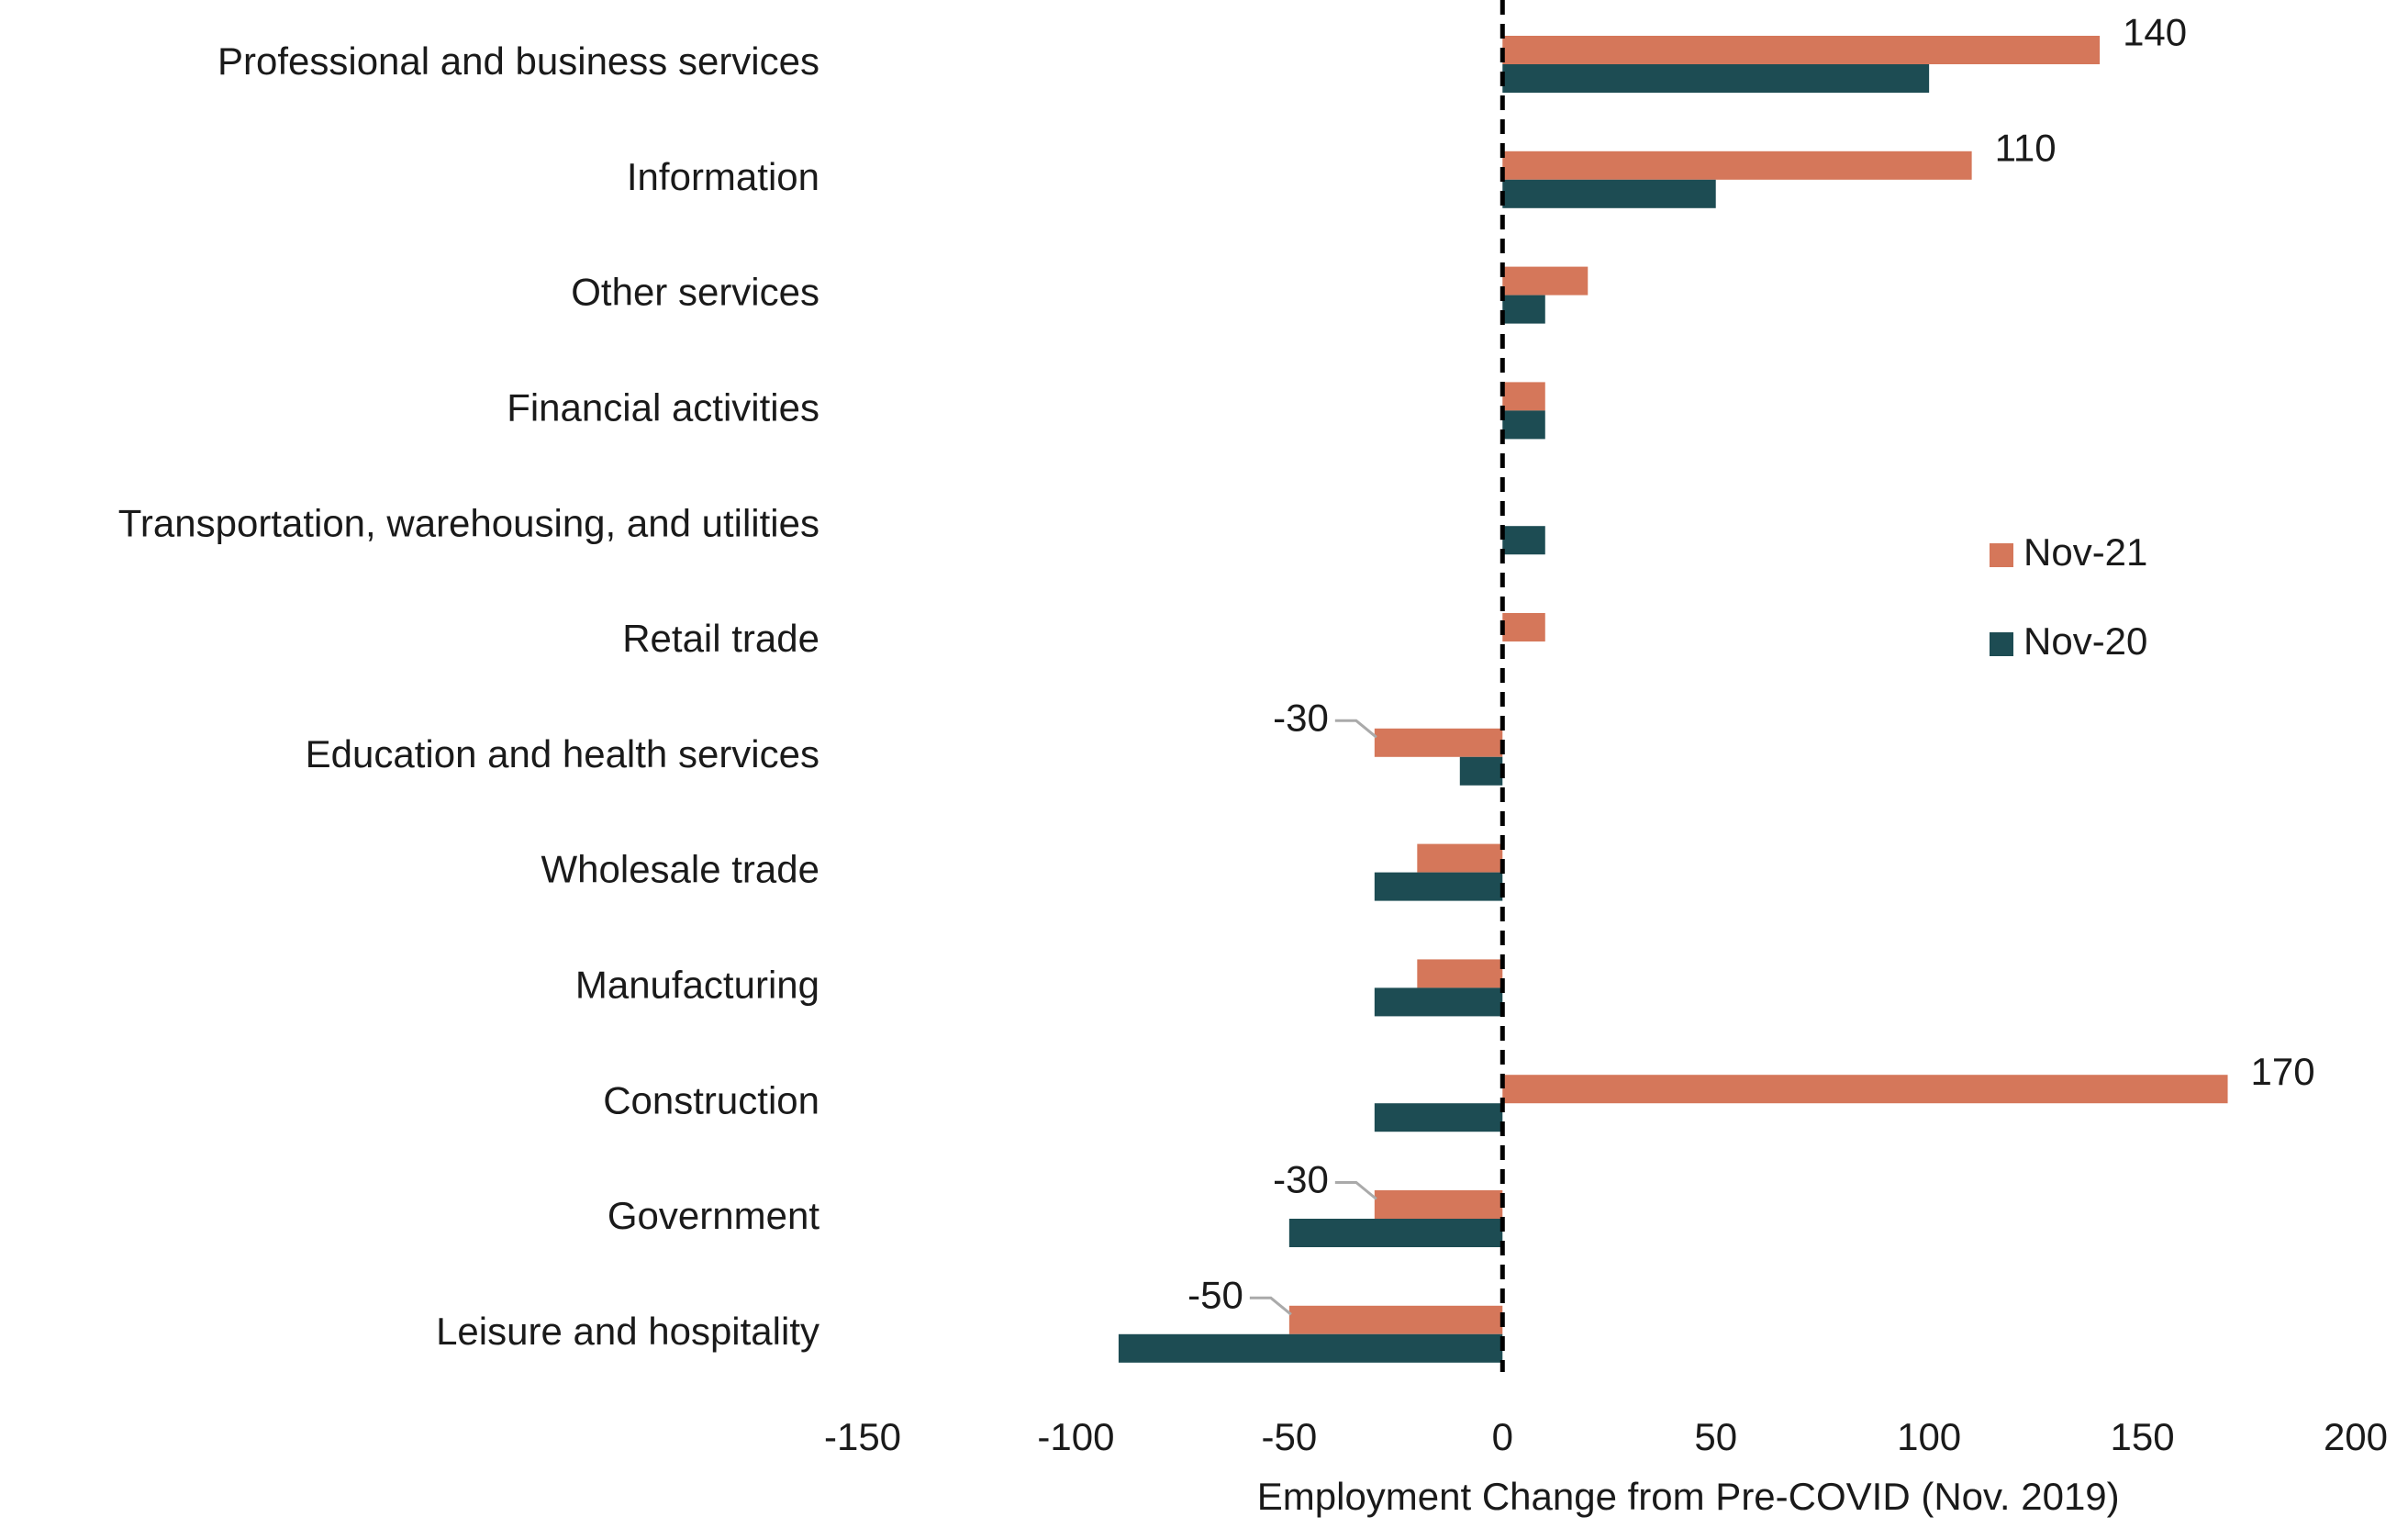  I want to click on bar-nov-21-construction, so click(1865, 1089).